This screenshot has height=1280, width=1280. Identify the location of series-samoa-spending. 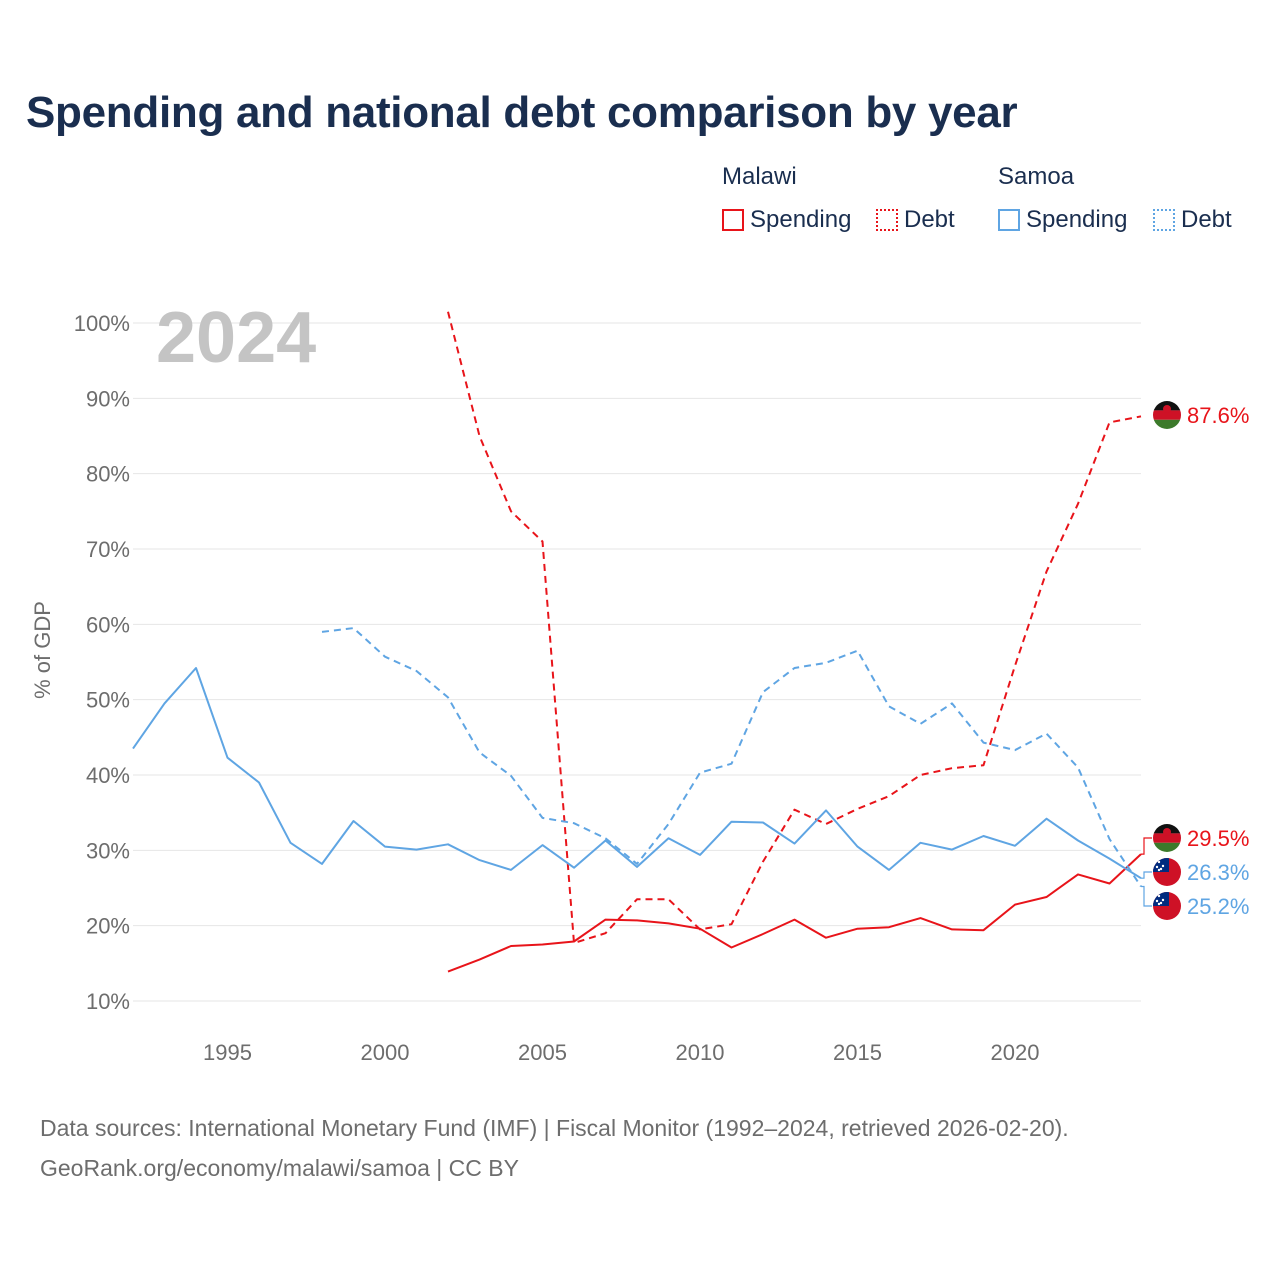
(637, 773).